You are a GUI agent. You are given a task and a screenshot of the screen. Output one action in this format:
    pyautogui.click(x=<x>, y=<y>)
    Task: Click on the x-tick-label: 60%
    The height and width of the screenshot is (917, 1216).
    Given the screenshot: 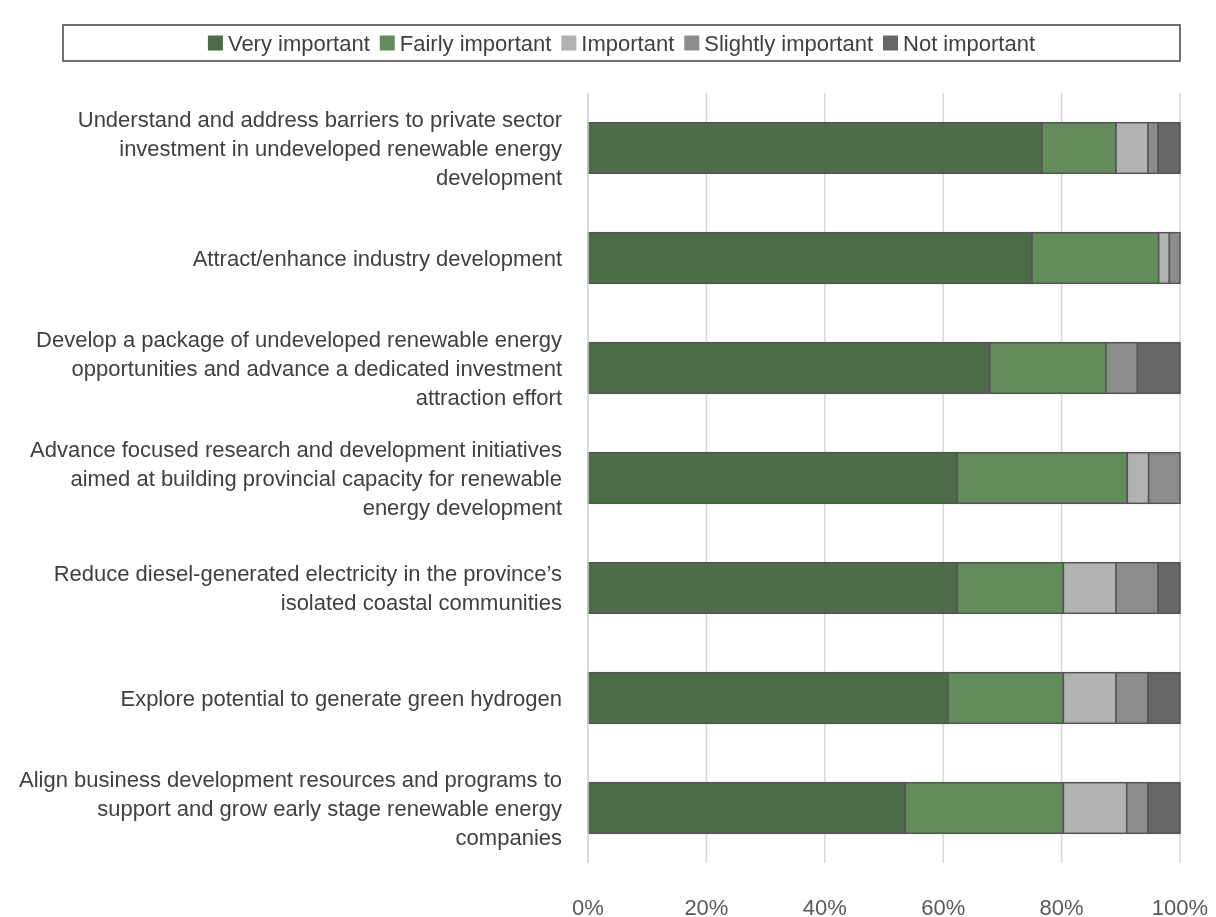 What is the action you would take?
    pyautogui.click(x=943, y=906)
    